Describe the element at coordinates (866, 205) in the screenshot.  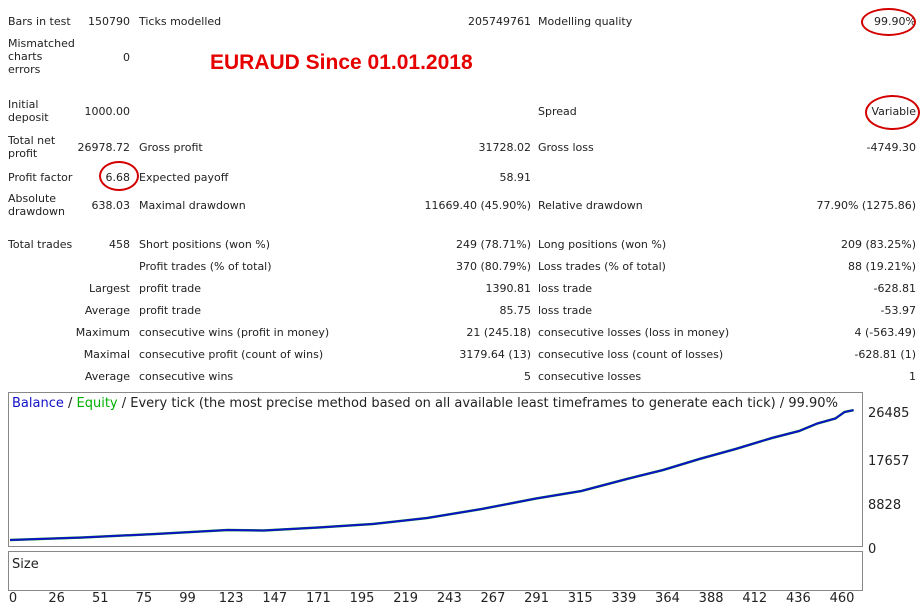
I see `relative-drawdown-value: 77.90% (1275.86)` at that location.